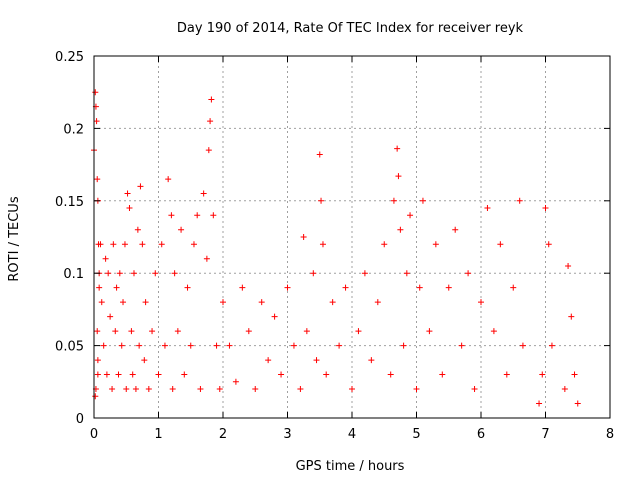  I want to click on x-tick-label: 4, so click(352, 434).